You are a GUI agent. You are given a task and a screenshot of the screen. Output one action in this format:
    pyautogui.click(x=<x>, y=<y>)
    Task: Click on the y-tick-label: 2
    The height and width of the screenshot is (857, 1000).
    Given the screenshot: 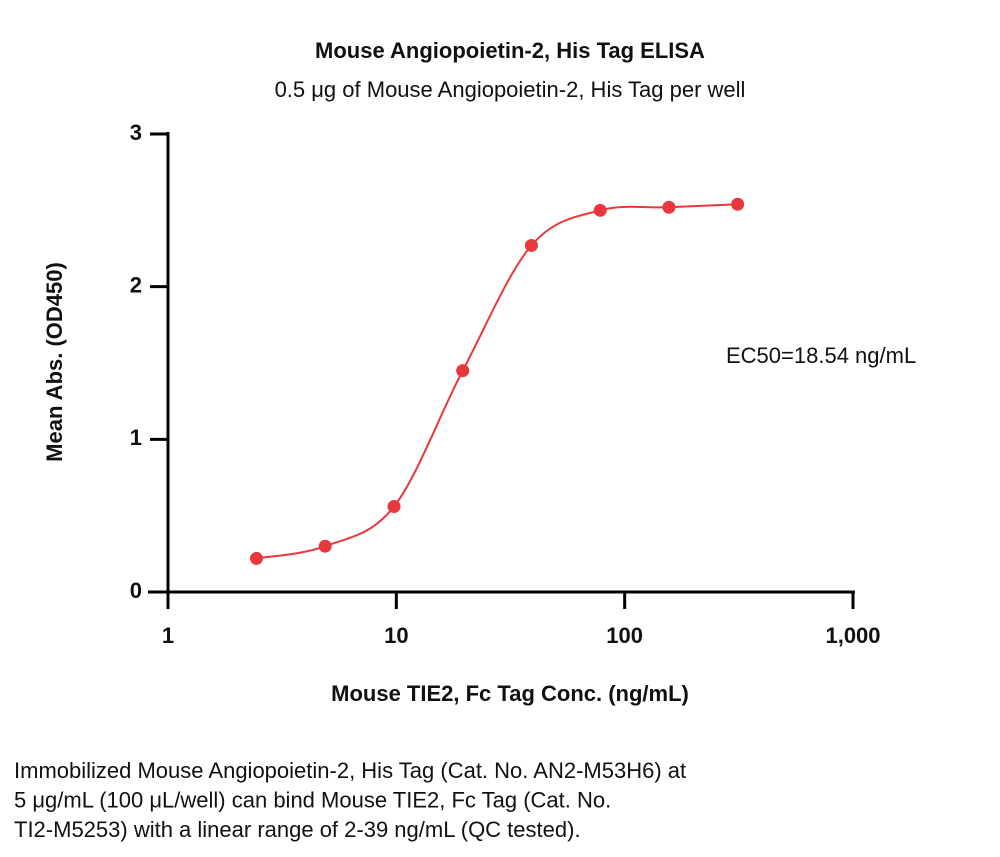 What is the action you would take?
    pyautogui.click(x=136, y=284)
    